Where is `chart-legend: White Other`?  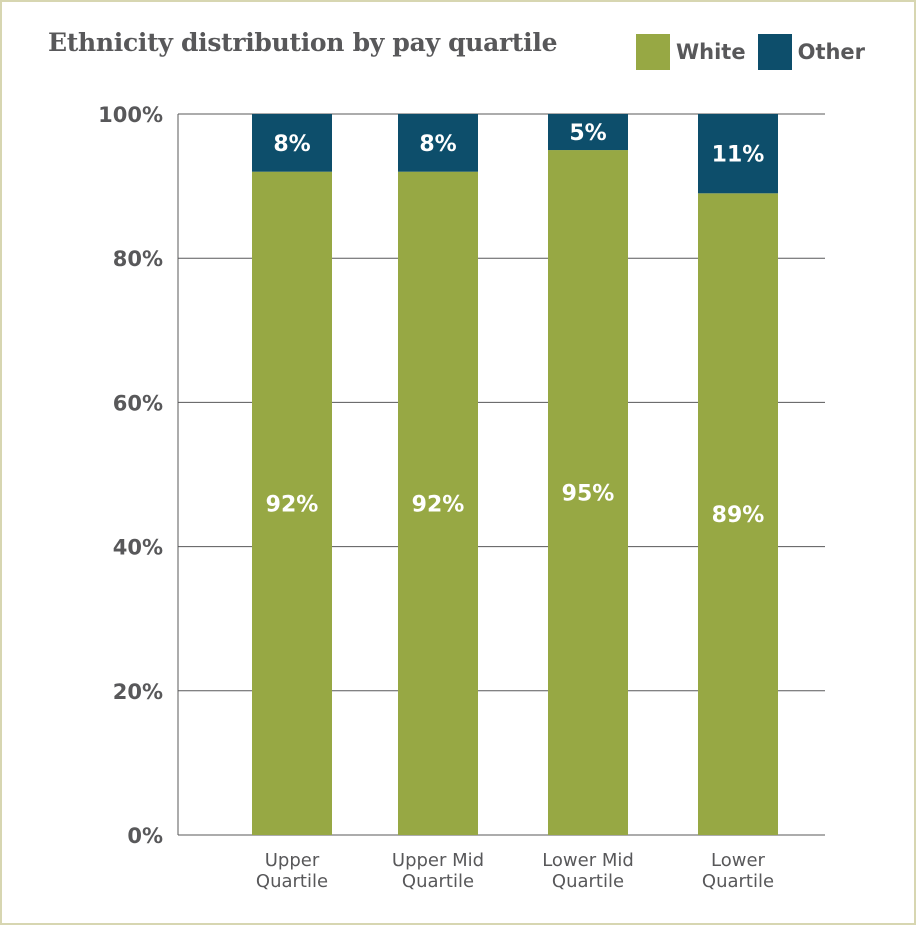 chart-legend: White Other is located at coordinates (756, 52).